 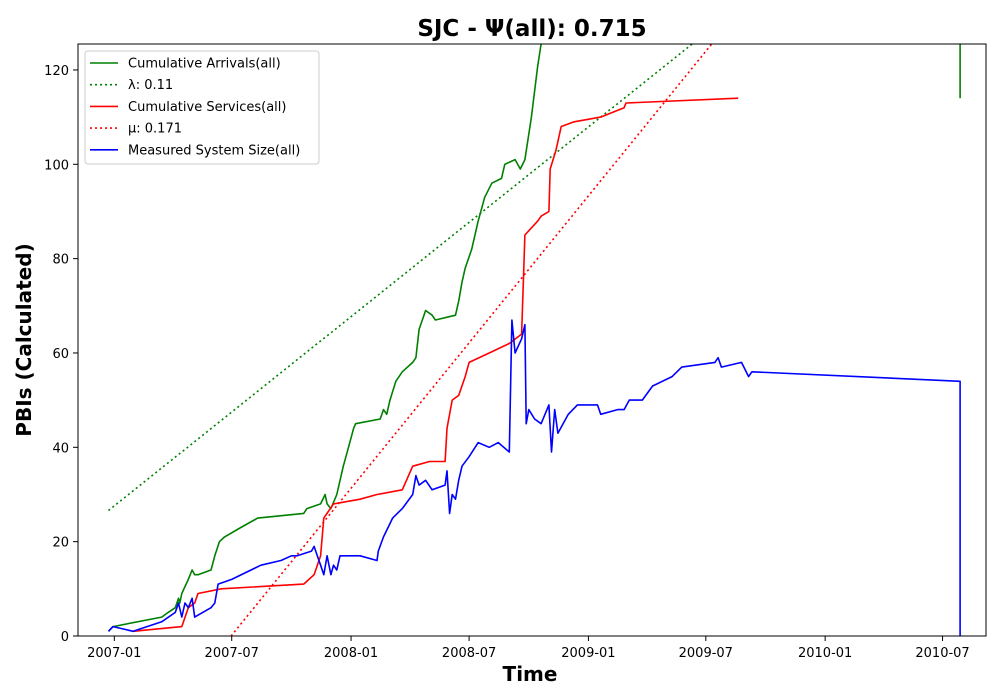 I want to click on y-tick-label: 40, so click(x=60, y=448).